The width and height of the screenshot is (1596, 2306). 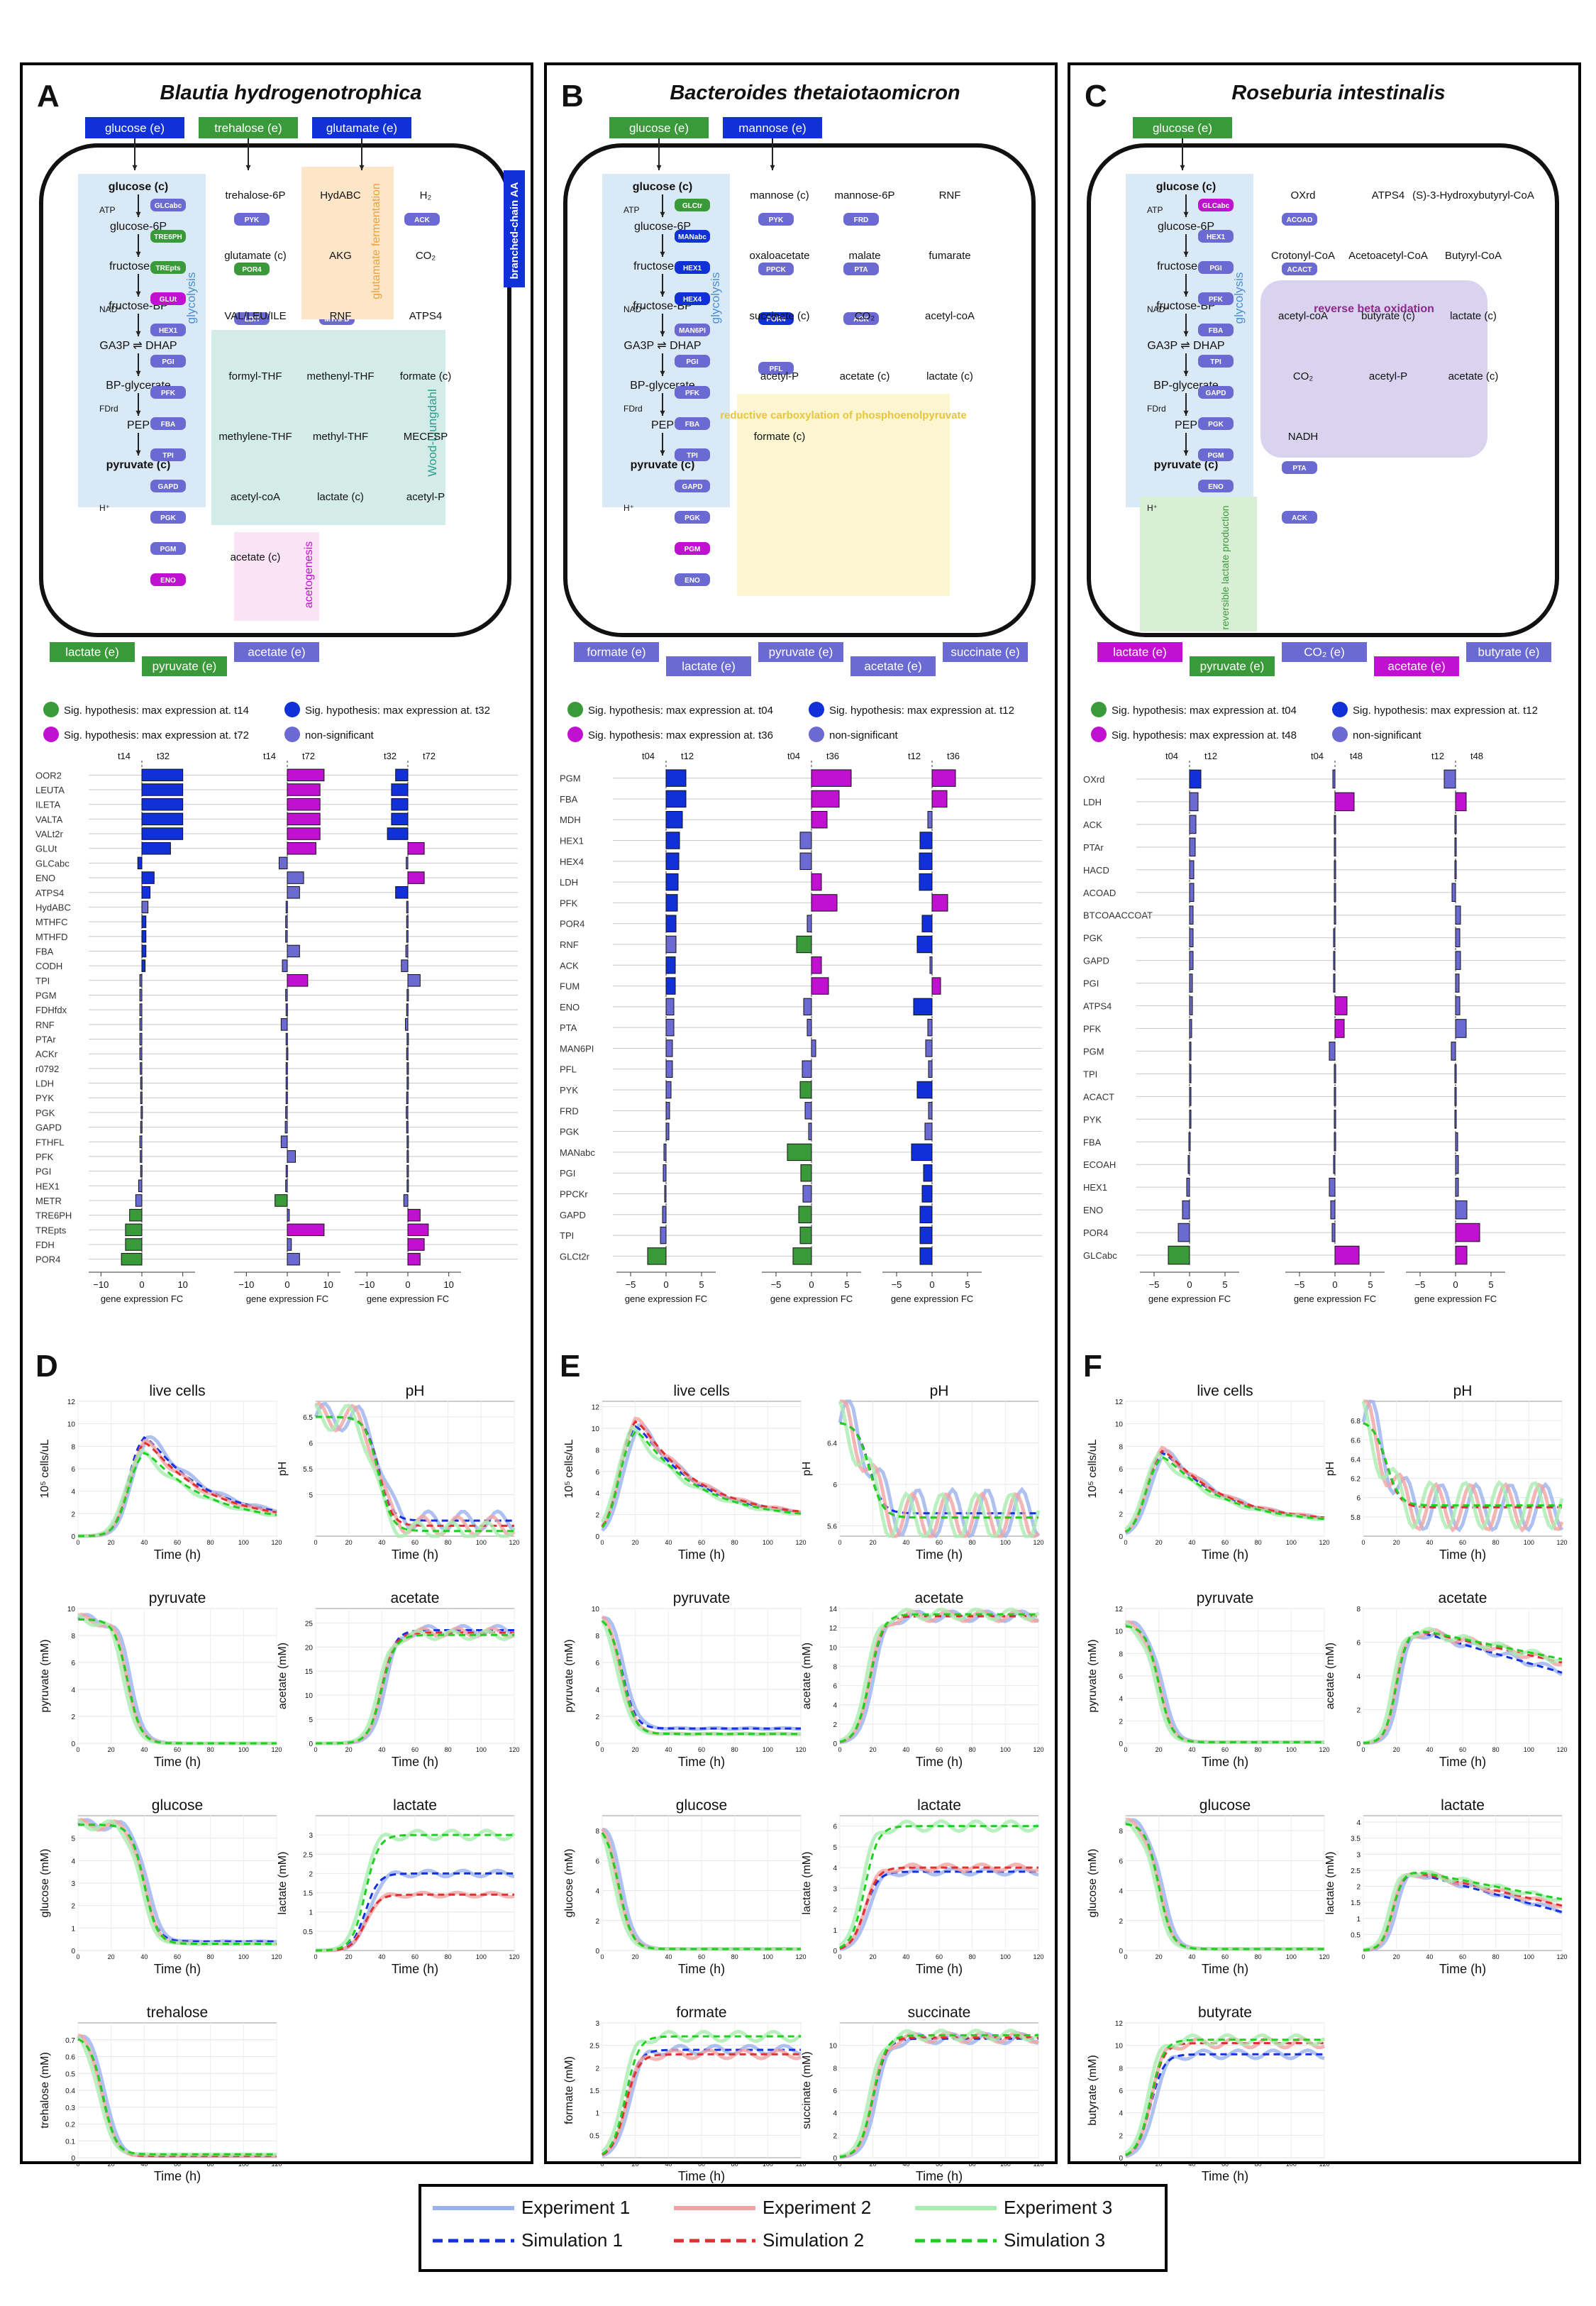 What do you see at coordinates (735, 1956) in the screenshot?
I see `x-tick-label: 80` at bounding box center [735, 1956].